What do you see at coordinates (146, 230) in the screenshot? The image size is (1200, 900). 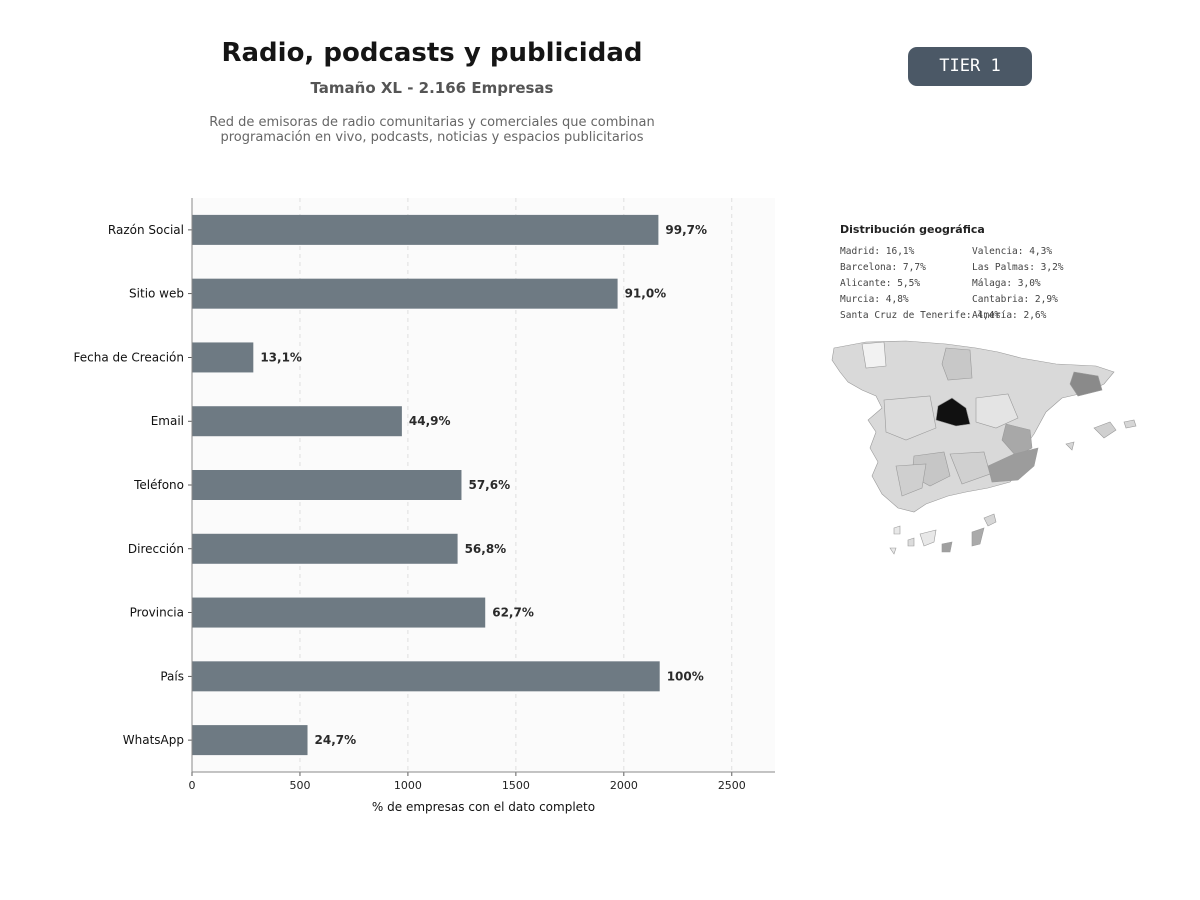 I see `y-tick-label: Razón Social` at bounding box center [146, 230].